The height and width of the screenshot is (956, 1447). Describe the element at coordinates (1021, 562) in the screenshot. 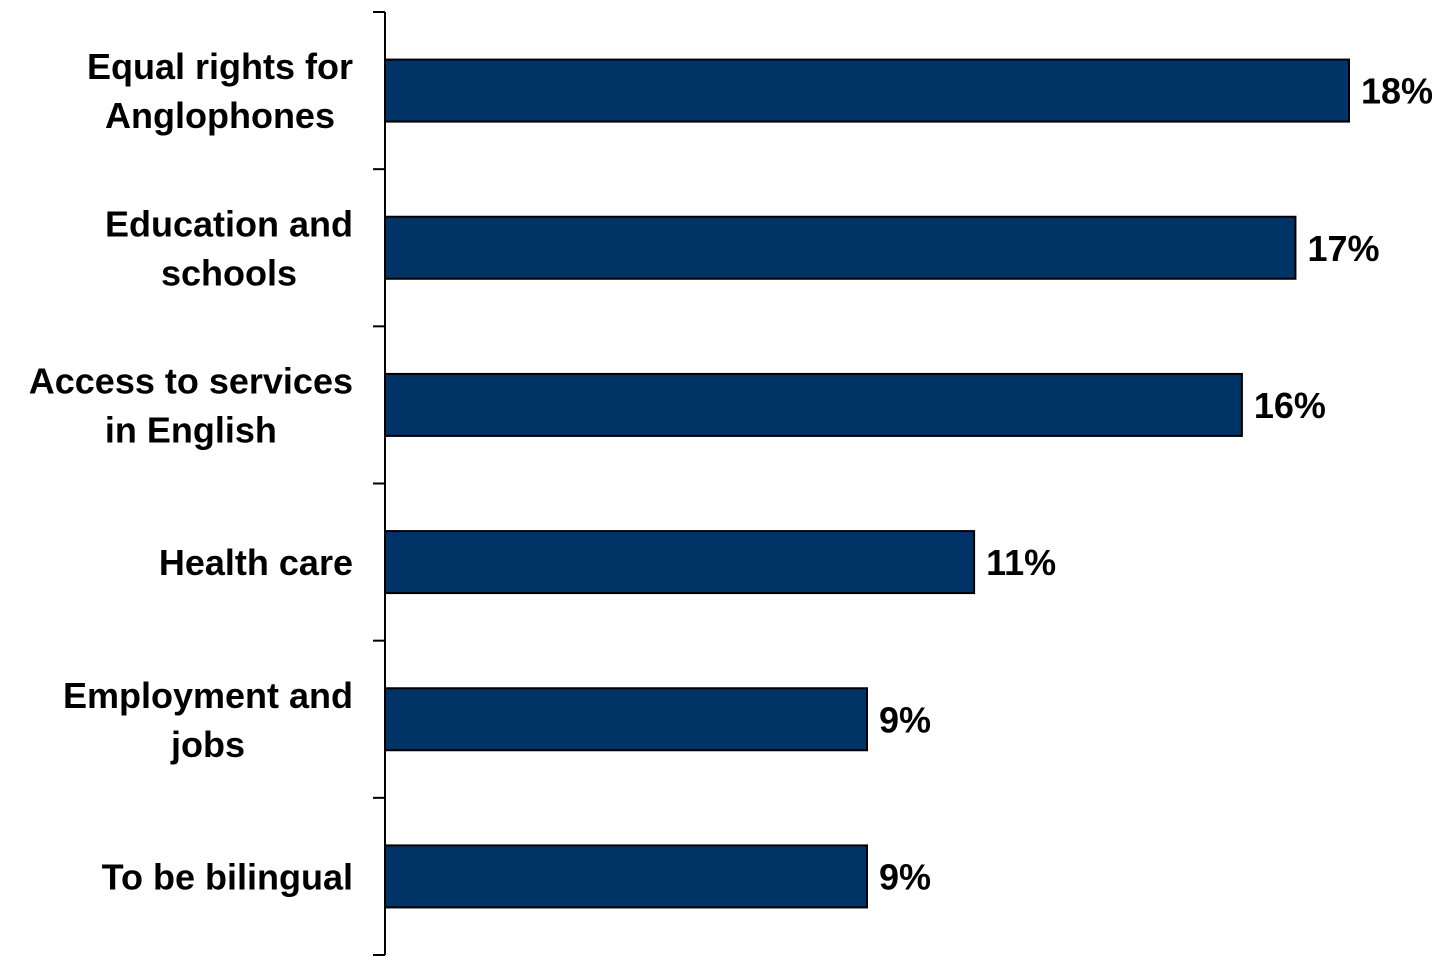

I see `value-label: 11%` at that location.